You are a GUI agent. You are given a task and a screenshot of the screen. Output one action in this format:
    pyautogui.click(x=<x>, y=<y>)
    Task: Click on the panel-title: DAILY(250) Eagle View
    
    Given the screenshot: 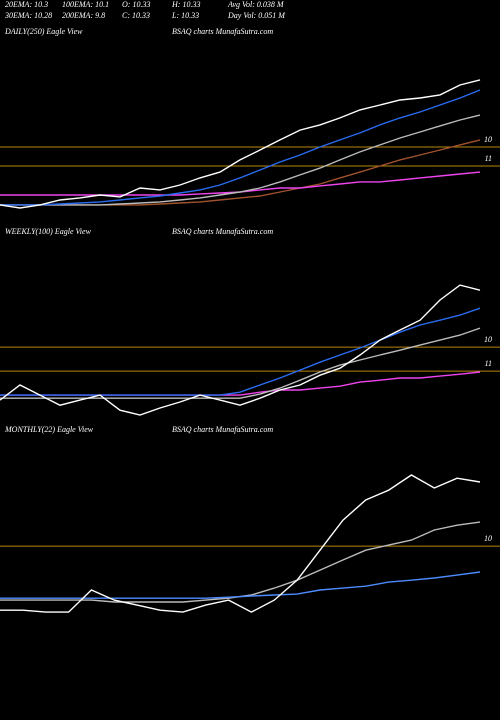 What is the action you would take?
    pyautogui.click(x=43, y=31)
    